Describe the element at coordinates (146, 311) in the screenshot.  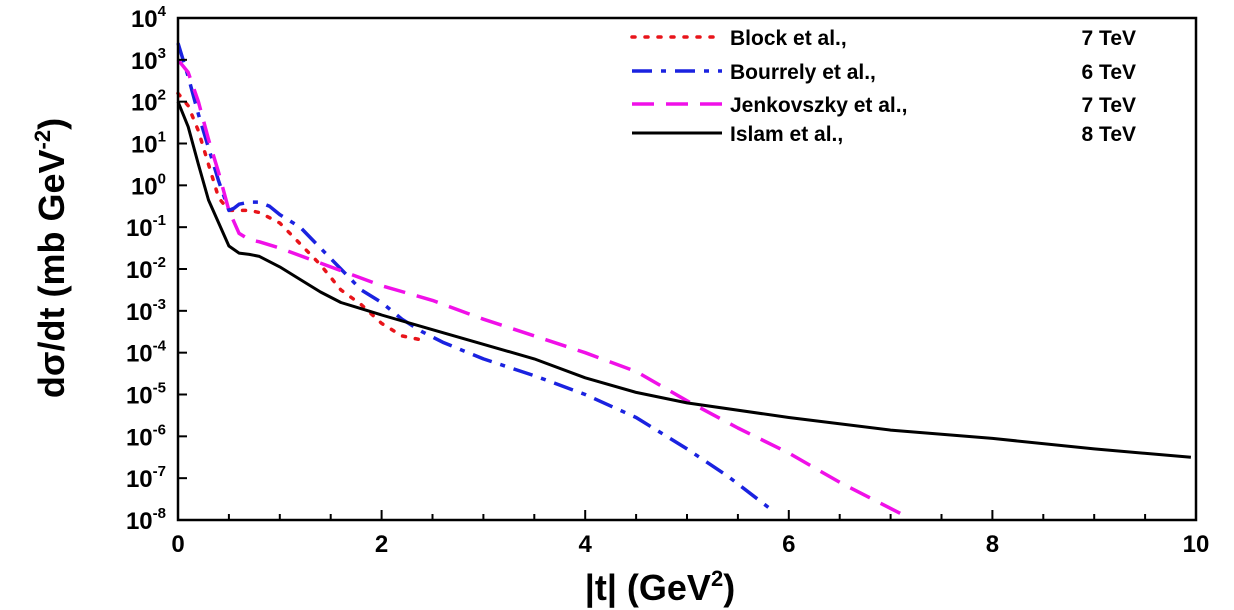
I see `y-tick-label: 10⁻³` at that location.